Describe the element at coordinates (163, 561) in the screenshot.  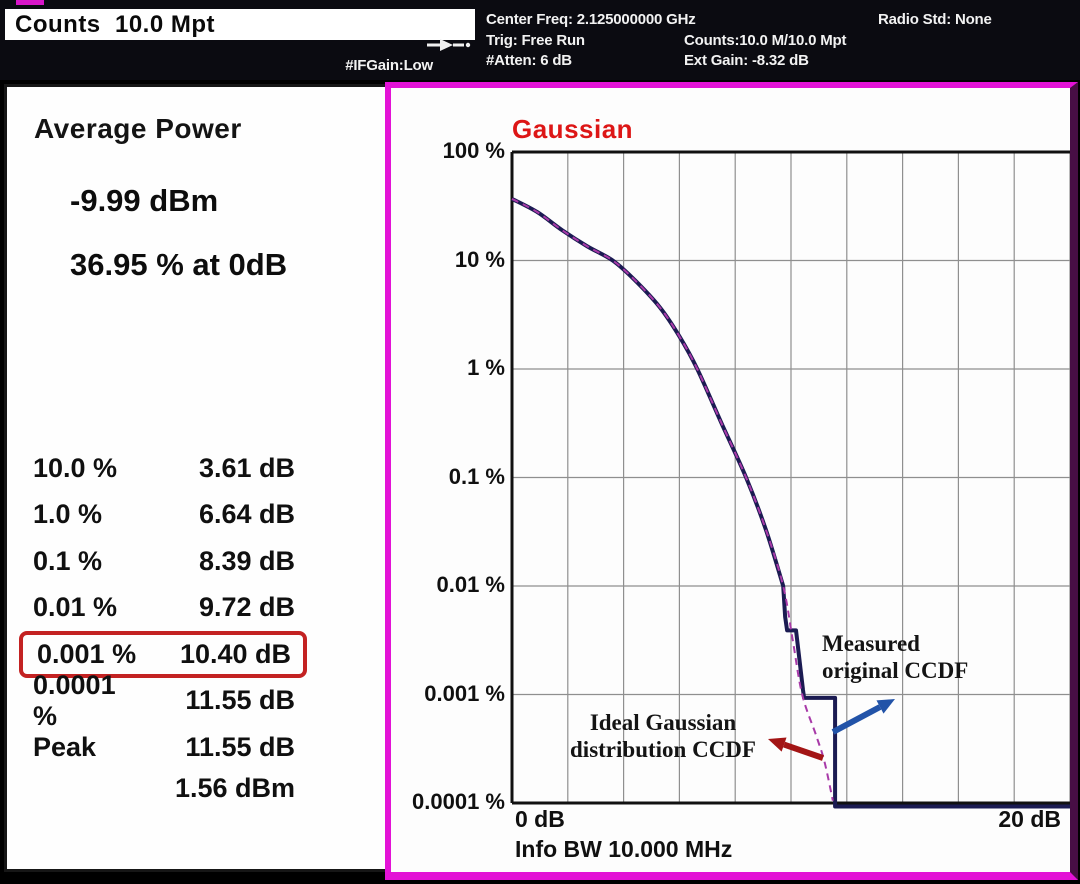
I see `table-row: 0.1 % 8.39 dB` at that location.